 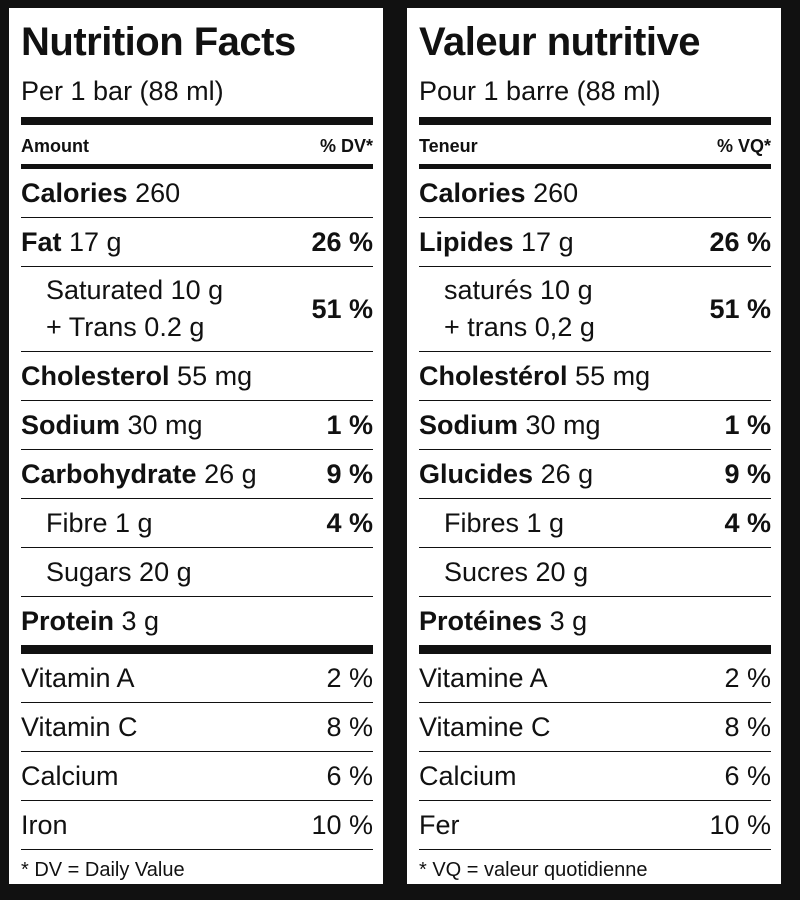 What do you see at coordinates (79, 727) in the screenshot?
I see `vitamin-name: Vitamin C` at bounding box center [79, 727].